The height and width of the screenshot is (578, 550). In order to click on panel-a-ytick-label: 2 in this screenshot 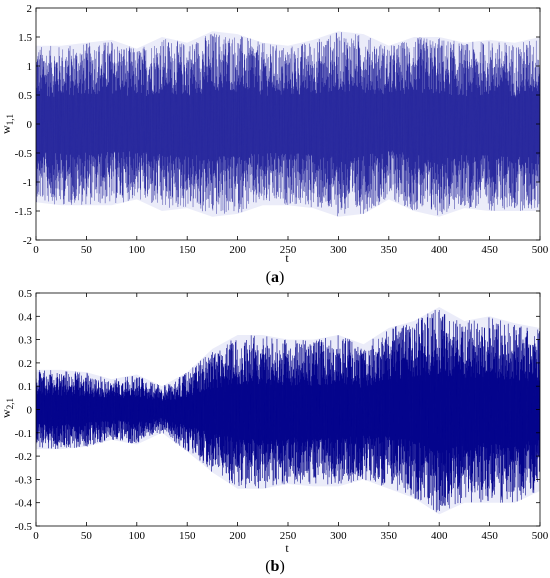, I will do `click(30, 9)`.